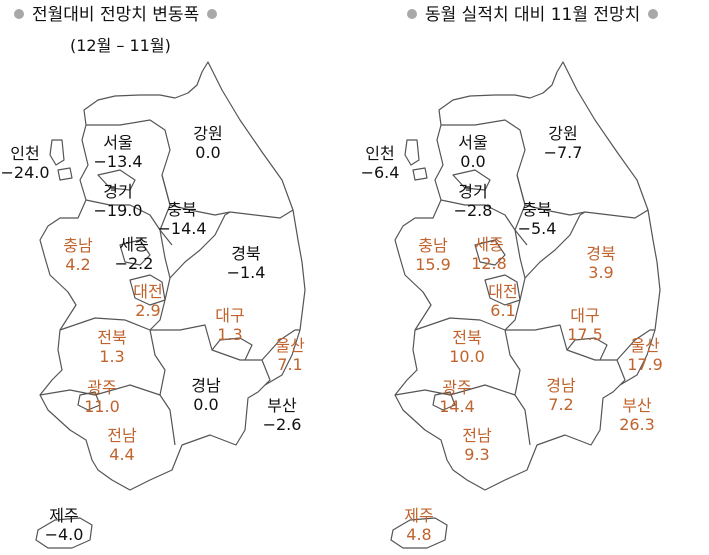 Image resolution: width=709 pixels, height=555 pixels. Describe the element at coordinates (64, 525) in the screenshot. I see `region-label-jeju: 제주 −4.0` at that location.